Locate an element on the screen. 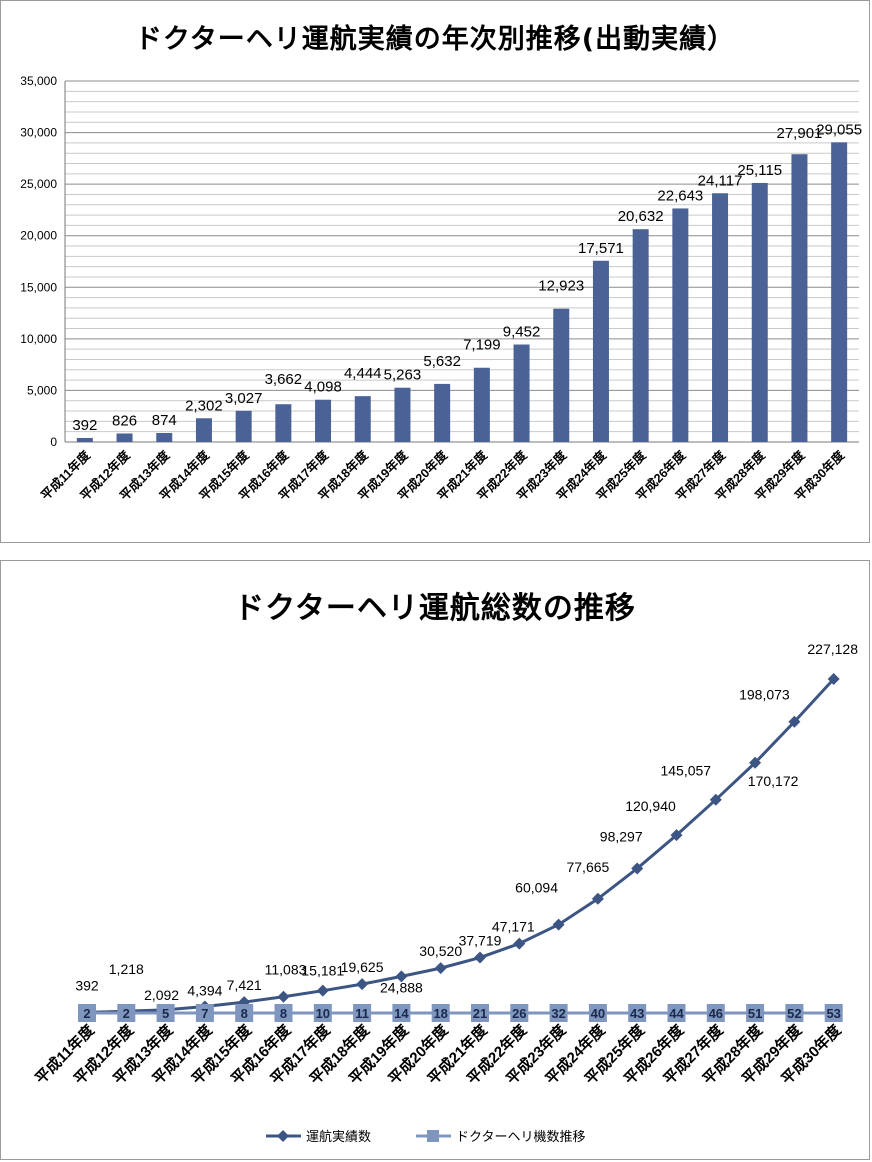 The height and width of the screenshot is (1162, 872). series2-data-label: 7 is located at coordinates (204, 1013).